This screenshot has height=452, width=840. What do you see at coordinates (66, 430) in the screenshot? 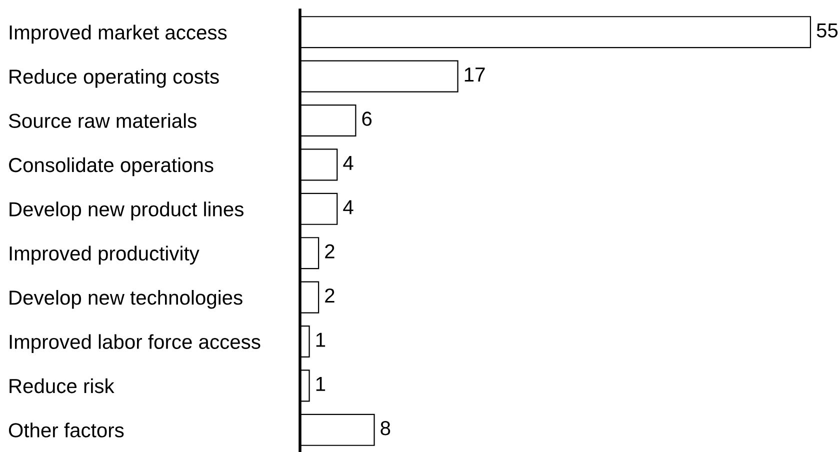
I see `y-tick-label: Other factors` at bounding box center [66, 430].